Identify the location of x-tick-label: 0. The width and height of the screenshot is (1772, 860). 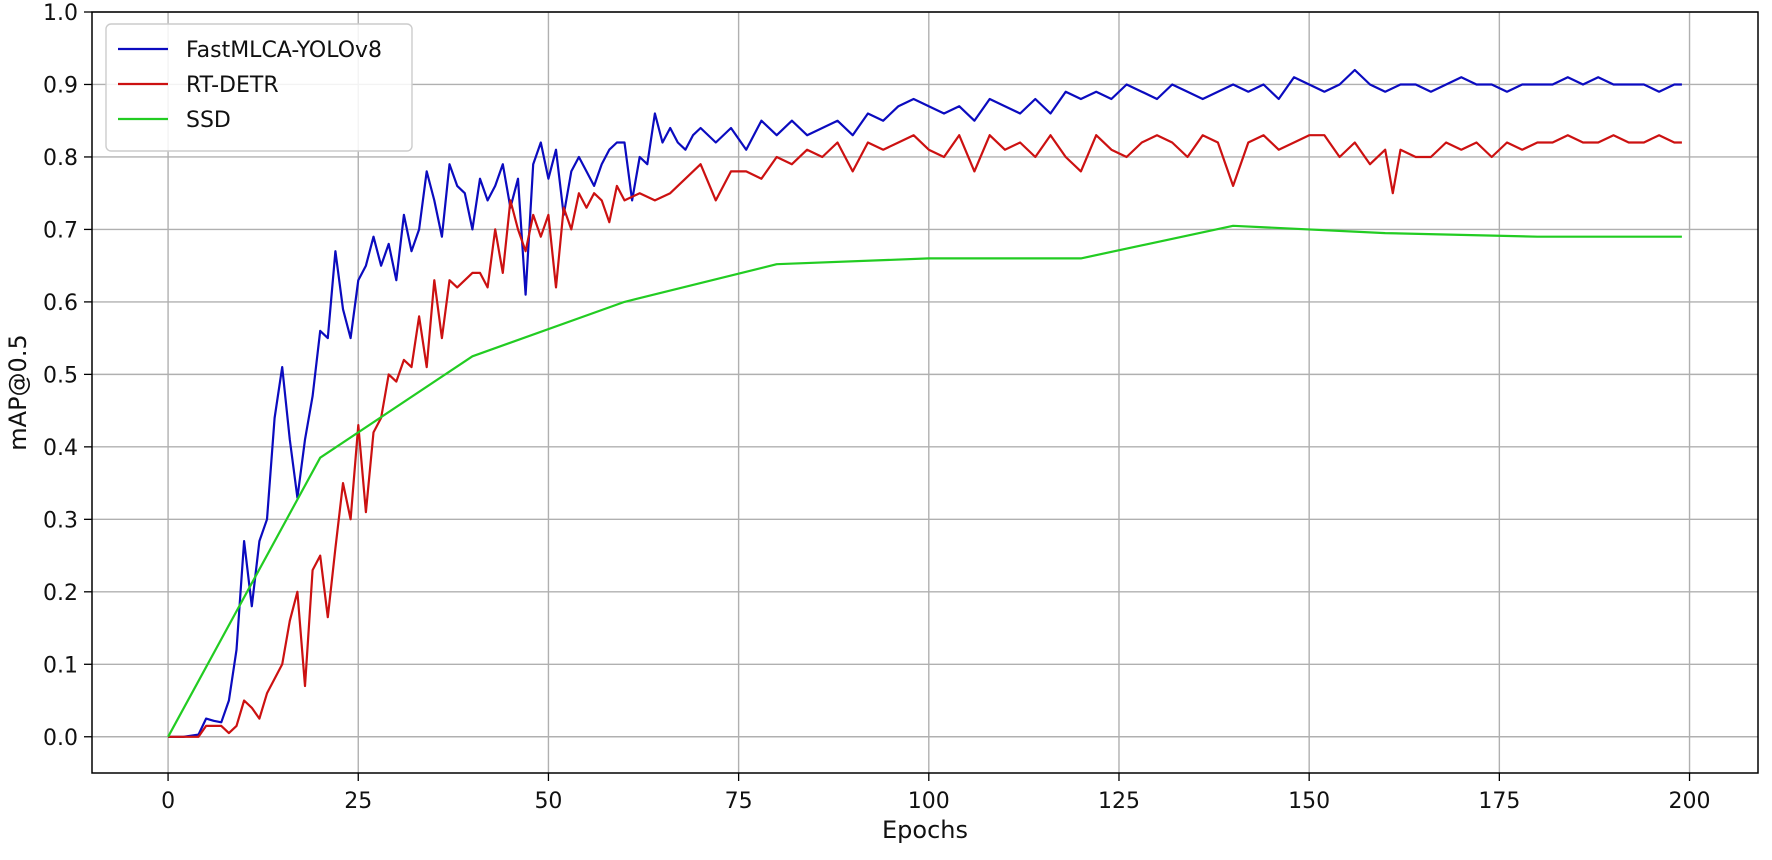
(168, 801).